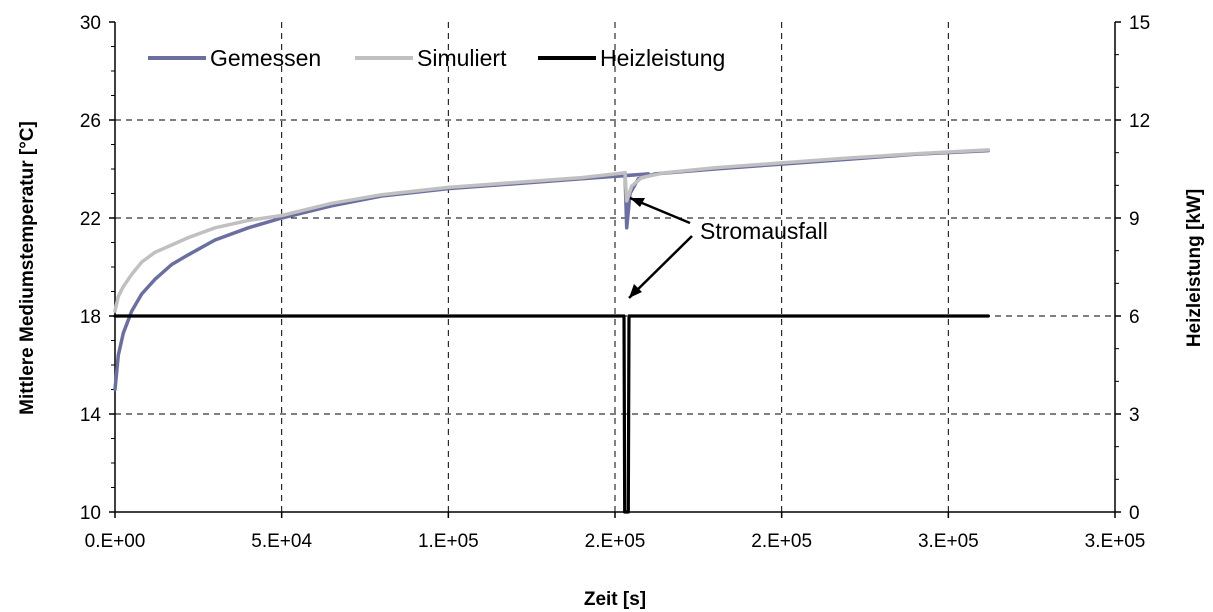  I want to click on y-right-tick-label: 0, so click(1134, 513).